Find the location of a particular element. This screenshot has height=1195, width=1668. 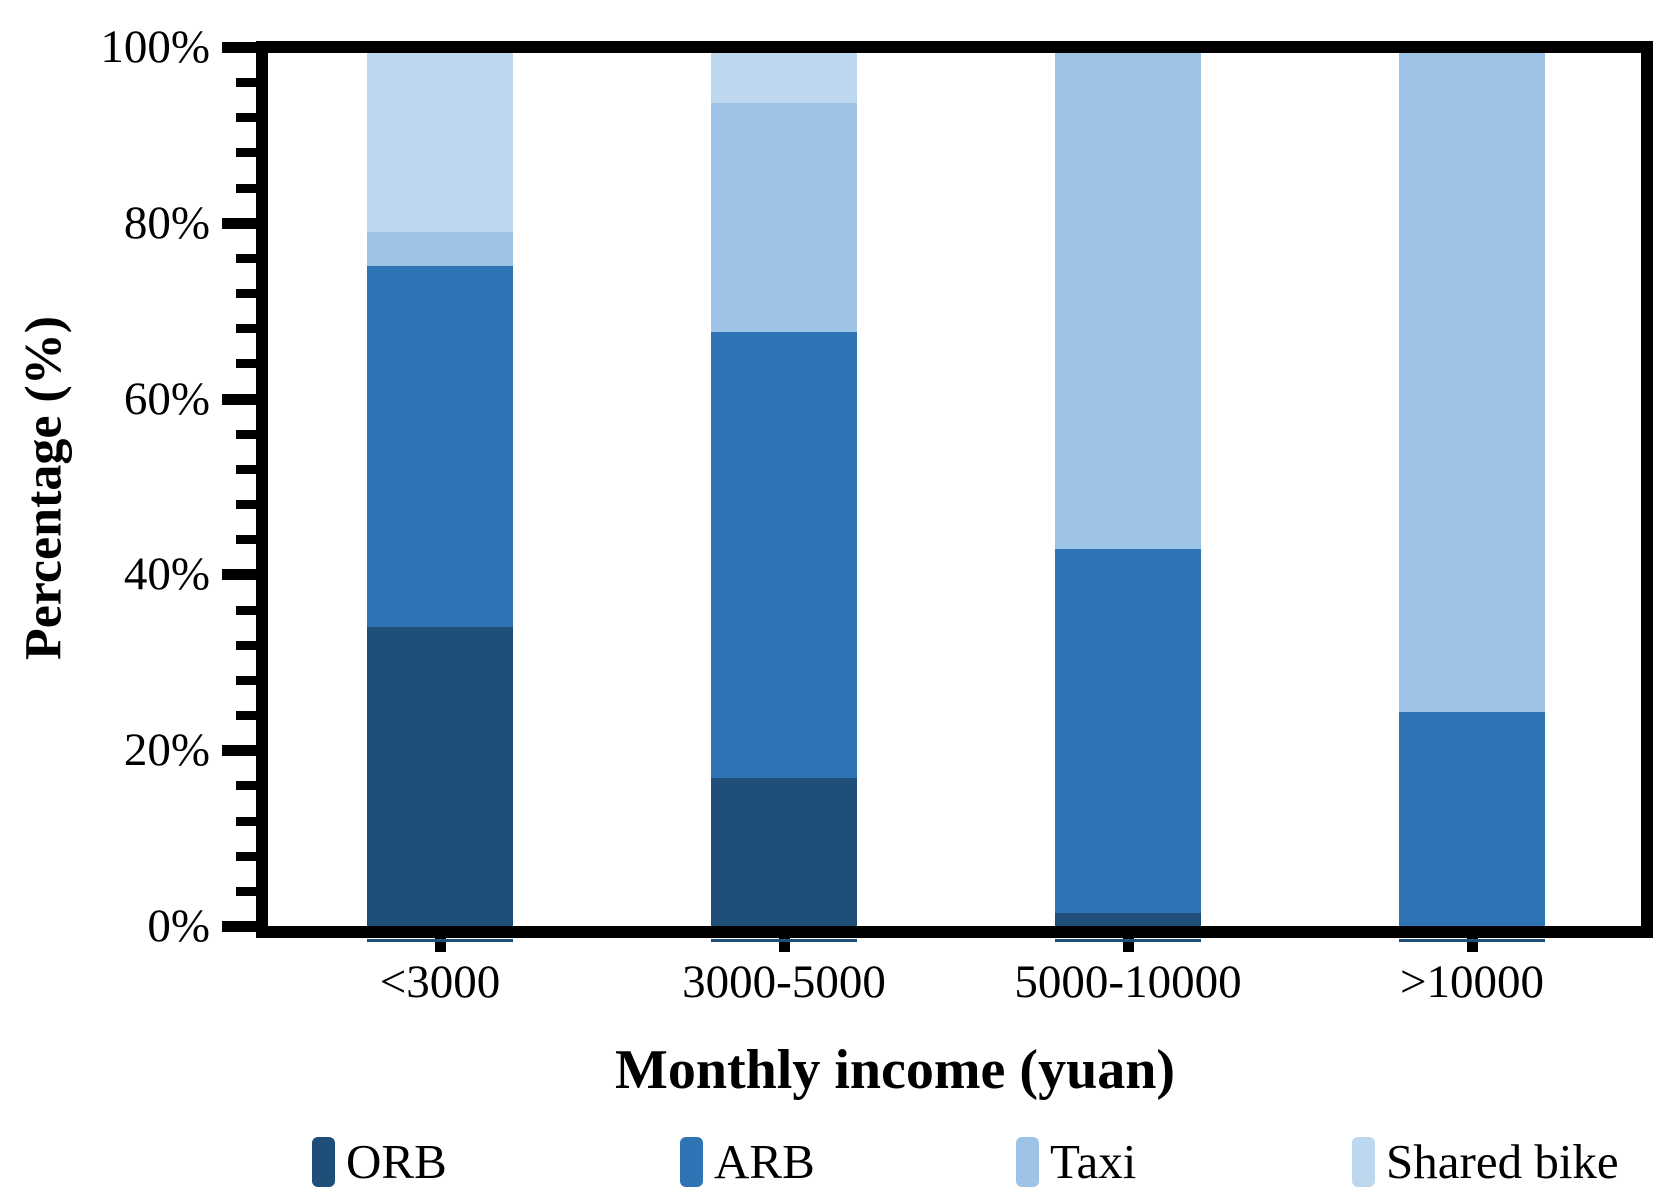

bar-<3000 is located at coordinates (440, 486).